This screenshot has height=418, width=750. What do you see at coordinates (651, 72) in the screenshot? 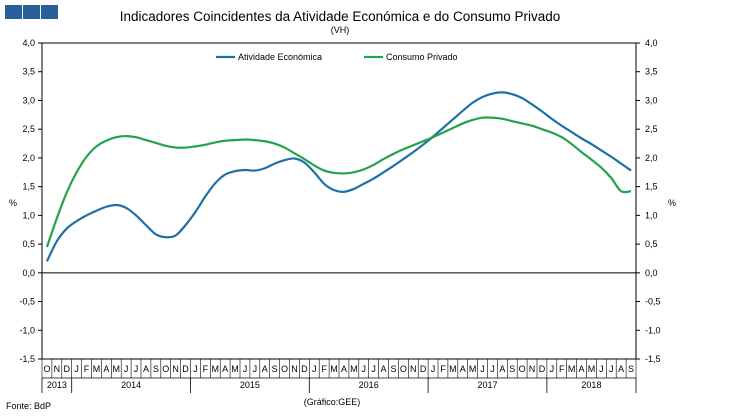
I see `y-tick-label-right: 3,5` at bounding box center [651, 72].